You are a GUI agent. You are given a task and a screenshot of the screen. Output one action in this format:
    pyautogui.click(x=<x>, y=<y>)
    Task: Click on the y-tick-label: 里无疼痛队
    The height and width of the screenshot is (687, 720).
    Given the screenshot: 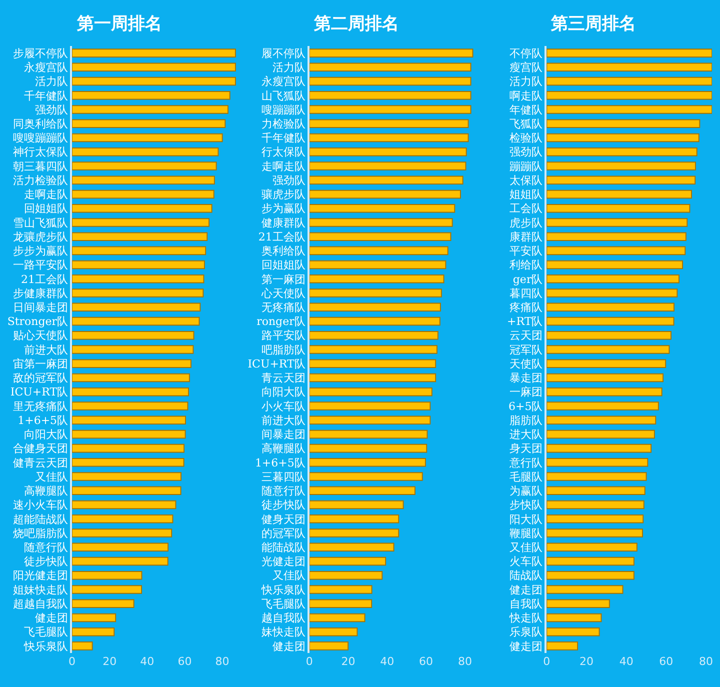 What is the action you would take?
    pyautogui.click(x=40, y=406)
    